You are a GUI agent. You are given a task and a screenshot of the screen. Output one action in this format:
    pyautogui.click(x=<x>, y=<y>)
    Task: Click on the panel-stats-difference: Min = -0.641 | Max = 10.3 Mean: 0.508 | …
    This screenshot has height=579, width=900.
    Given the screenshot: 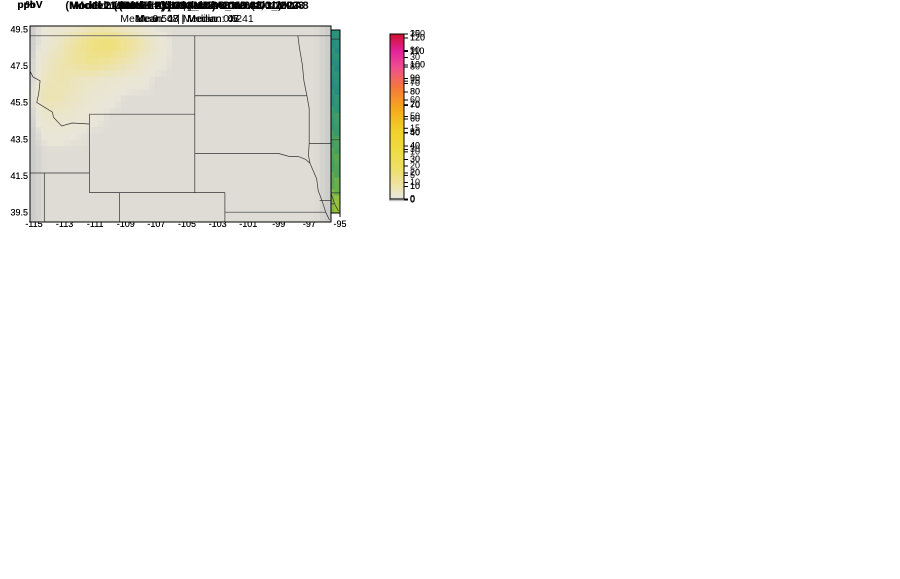 What is the action you would take?
    pyautogui.click(x=187, y=13)
    